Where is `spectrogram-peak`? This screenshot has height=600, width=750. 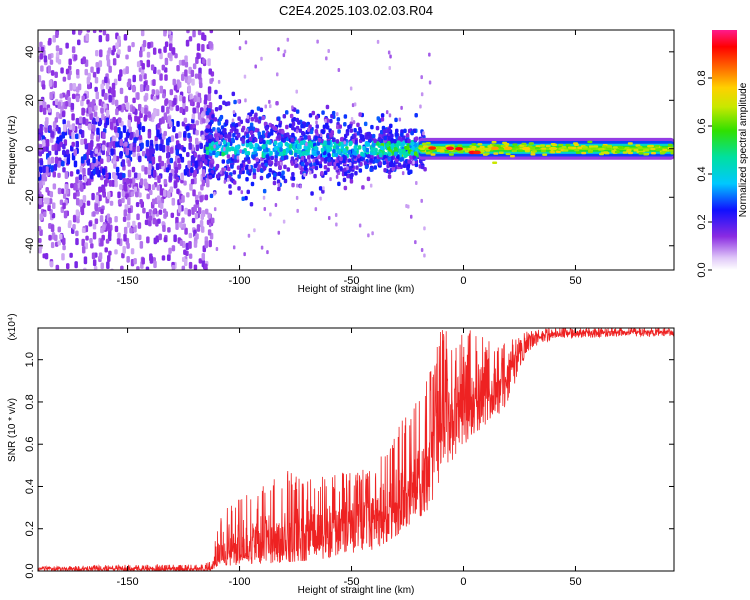 spectrogram-peak is located at coordinates (494, 148).